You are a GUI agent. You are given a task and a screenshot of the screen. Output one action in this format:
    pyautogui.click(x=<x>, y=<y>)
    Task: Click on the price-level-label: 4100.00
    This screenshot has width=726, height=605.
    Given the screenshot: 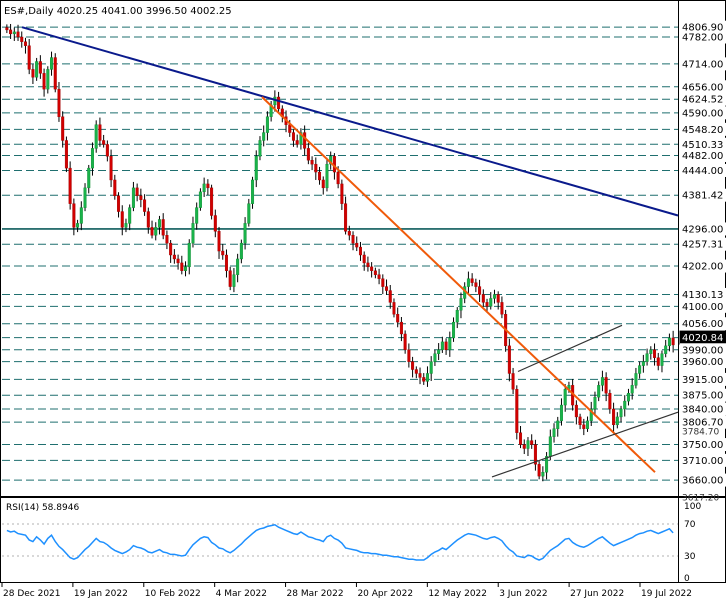 What is the action you would take?
    pyautogui.click(x=702, y=307)
    